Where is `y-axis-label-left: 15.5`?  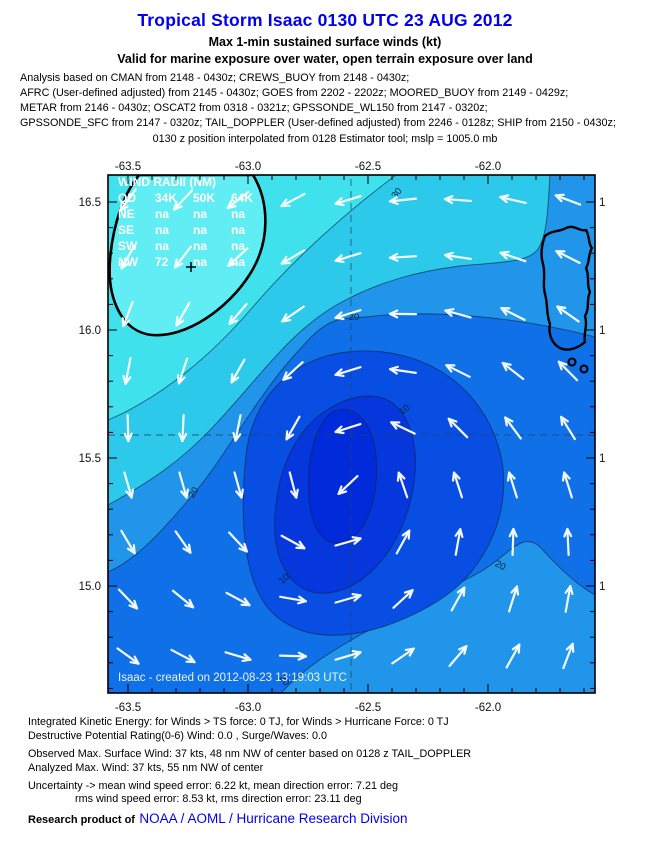 y-axis-label-left: 15.5 is located at coordinates (90, 459).